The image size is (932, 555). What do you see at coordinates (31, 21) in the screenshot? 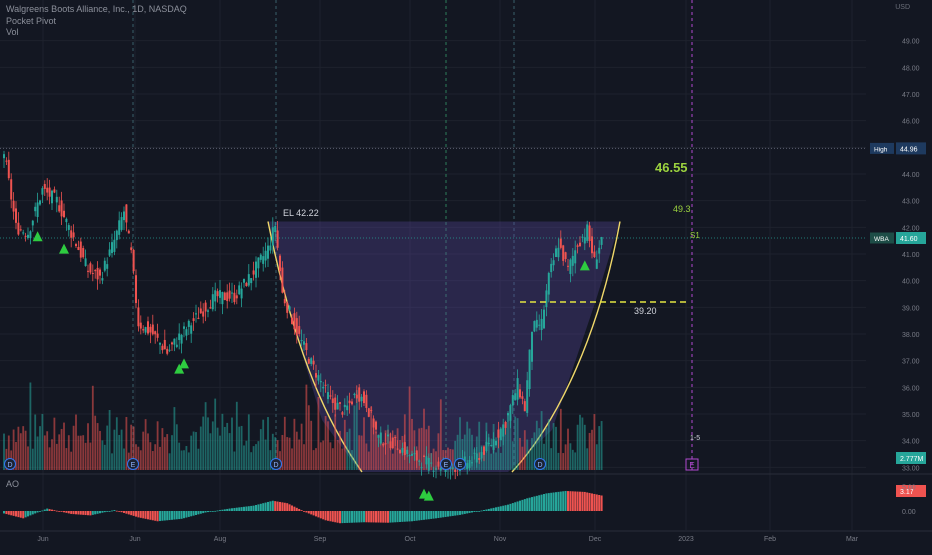
I see `indicator-pocket-pivot: Pocket Pivot` at bounding box center [31, 21].